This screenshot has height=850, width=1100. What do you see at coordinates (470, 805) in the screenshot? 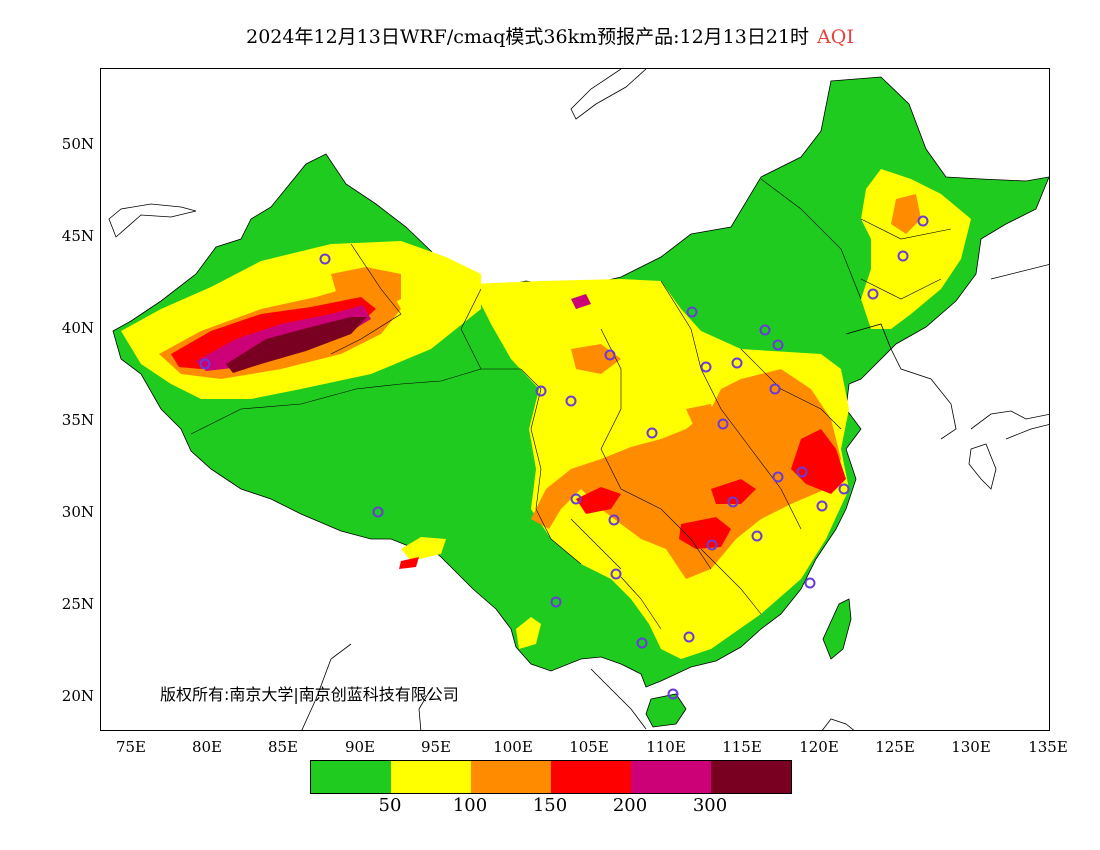
I see `legend-label-100: 100` at bounding box center [470, 805].